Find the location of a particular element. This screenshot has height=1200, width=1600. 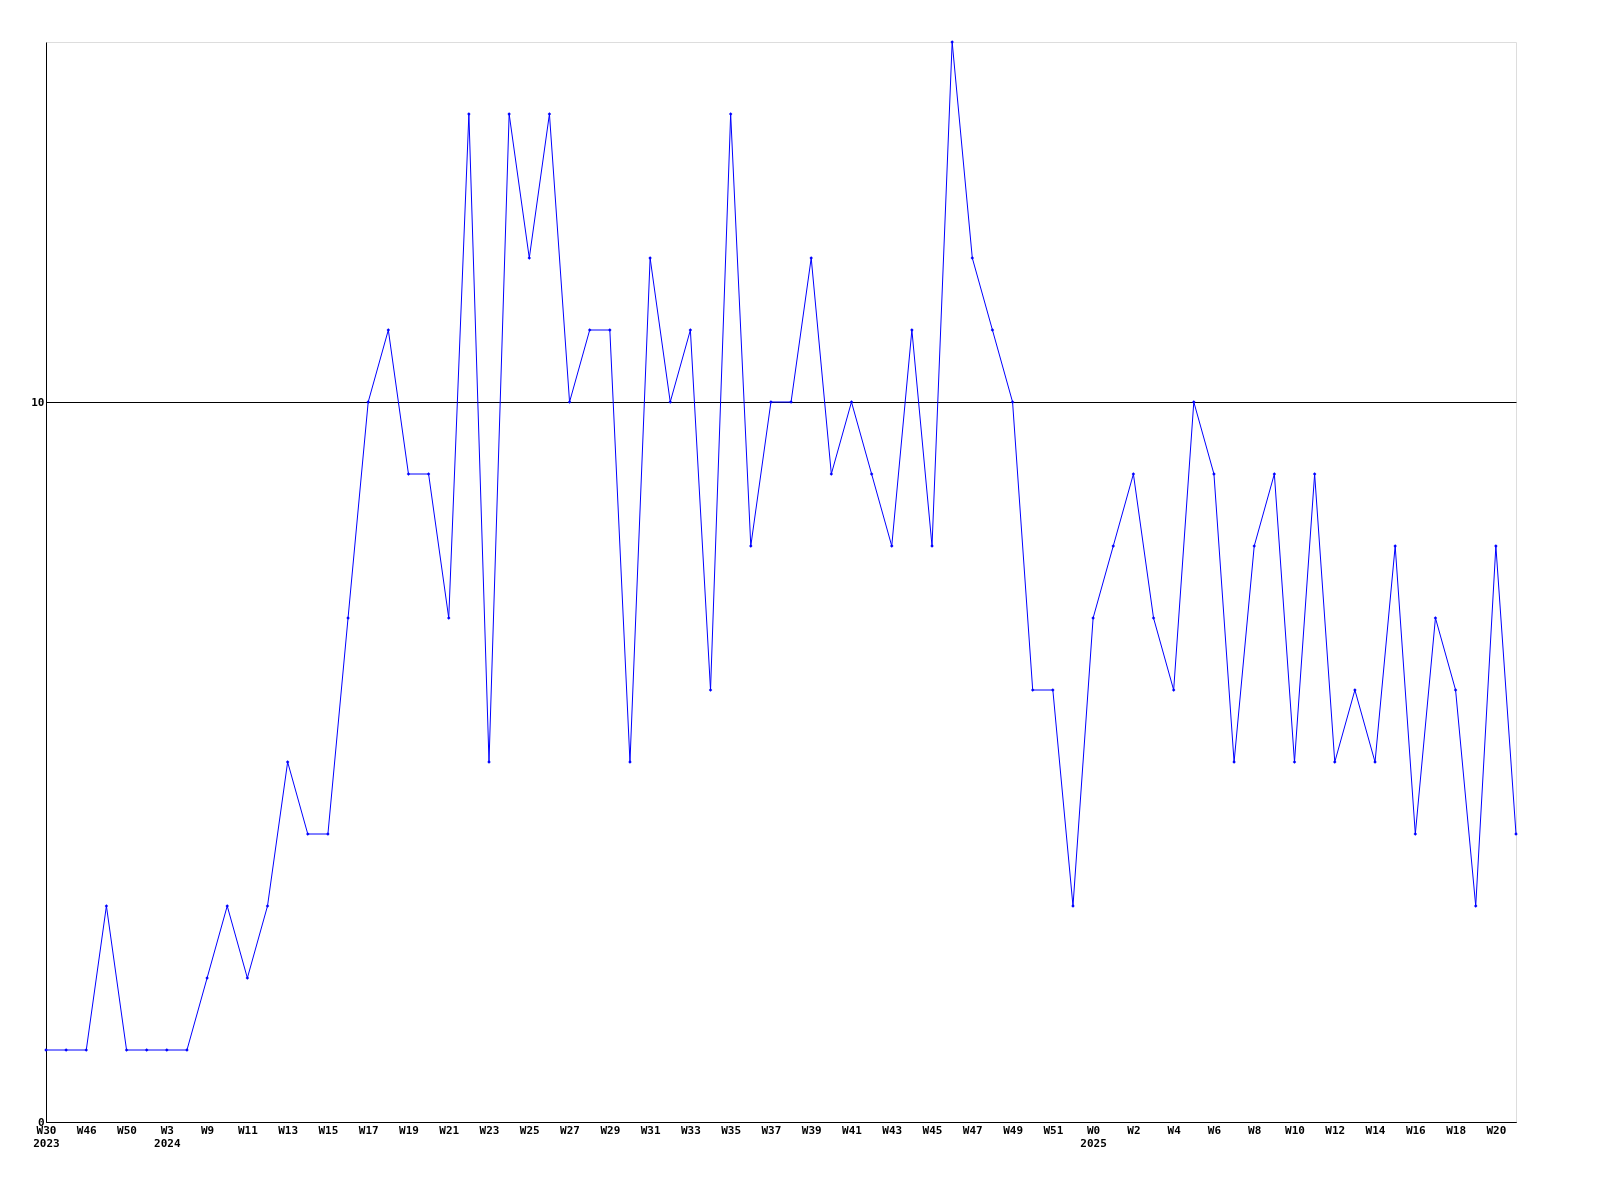

x-tick-label: W35 is located at coordinates (731, 1130).